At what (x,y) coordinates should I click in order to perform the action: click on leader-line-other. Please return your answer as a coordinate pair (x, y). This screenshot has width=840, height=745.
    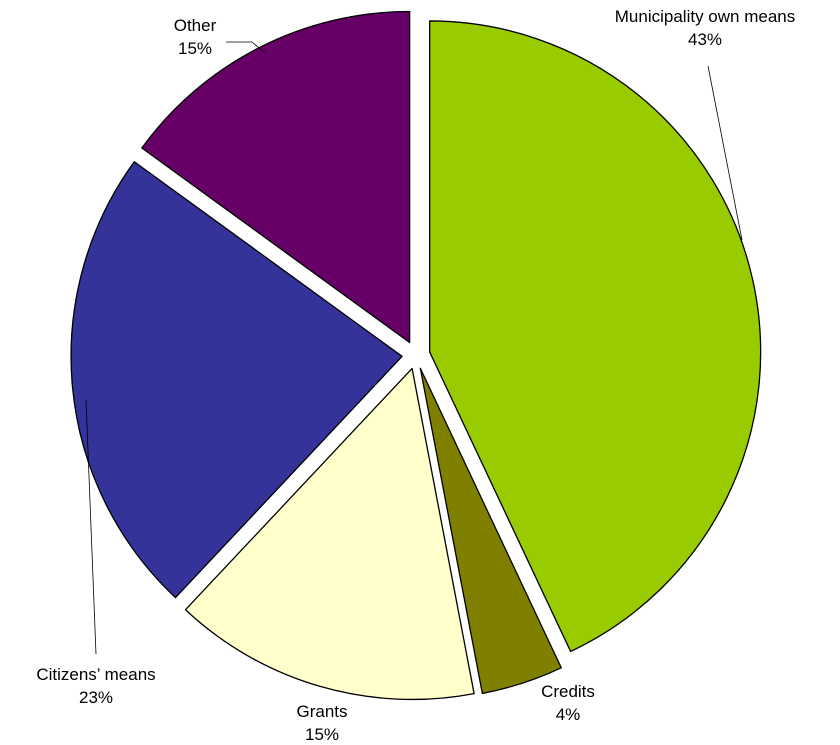
    Looking at the image, I should click on (246, 47).